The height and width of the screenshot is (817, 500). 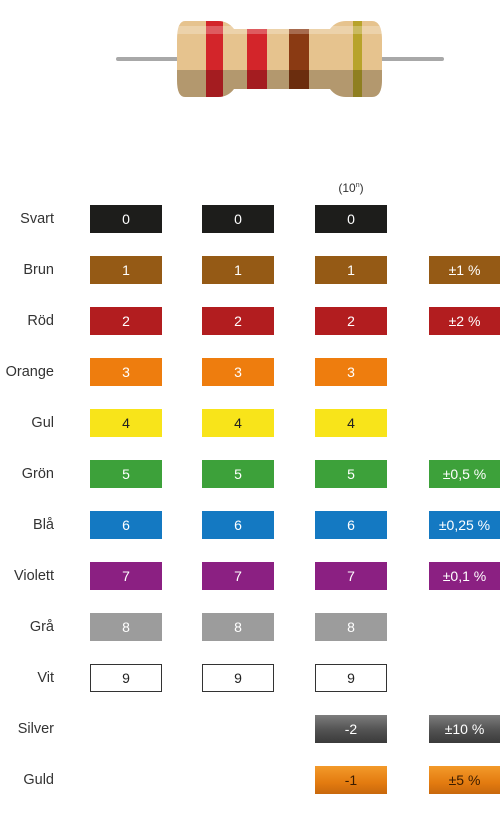 What do you see at coordinates (126, 525) in the screenshot?
I see `first-digit-blue: 6` at bounding box center [126, 525].